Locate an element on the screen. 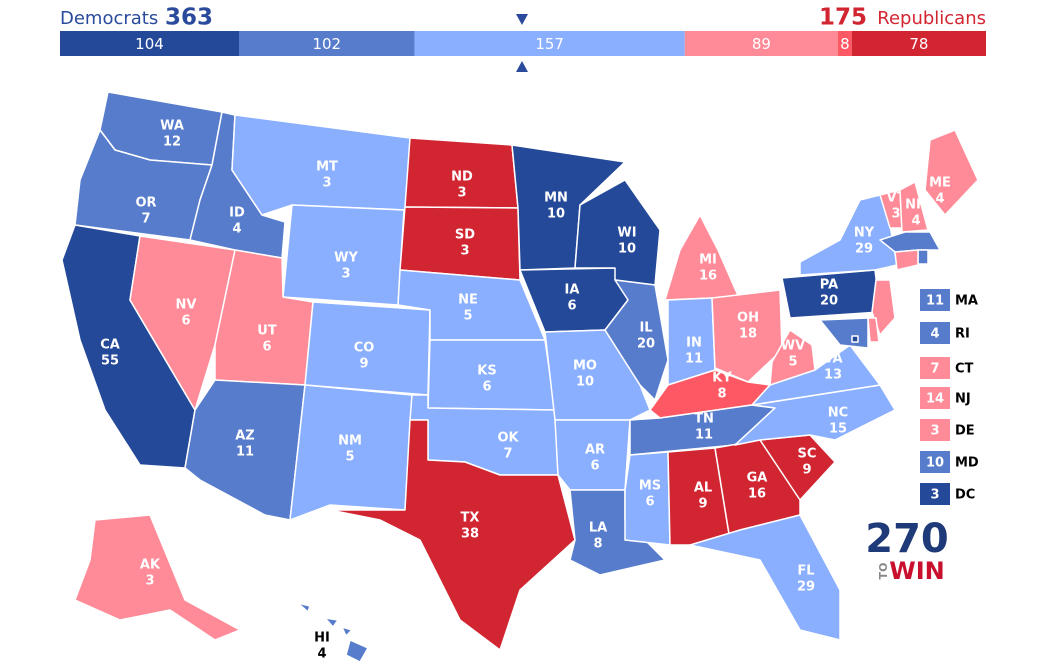  state-abbr: NC is located at coordinates (838, 413).